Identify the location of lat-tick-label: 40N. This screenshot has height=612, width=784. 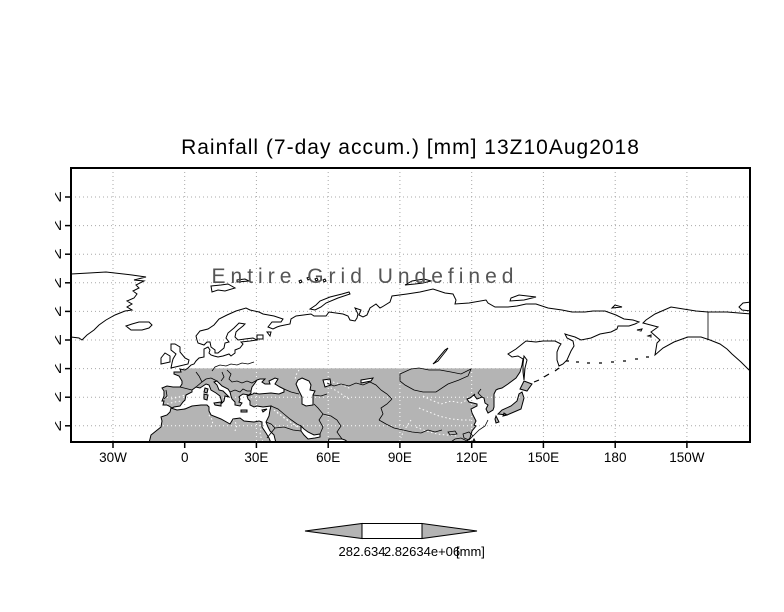
(58, 397).